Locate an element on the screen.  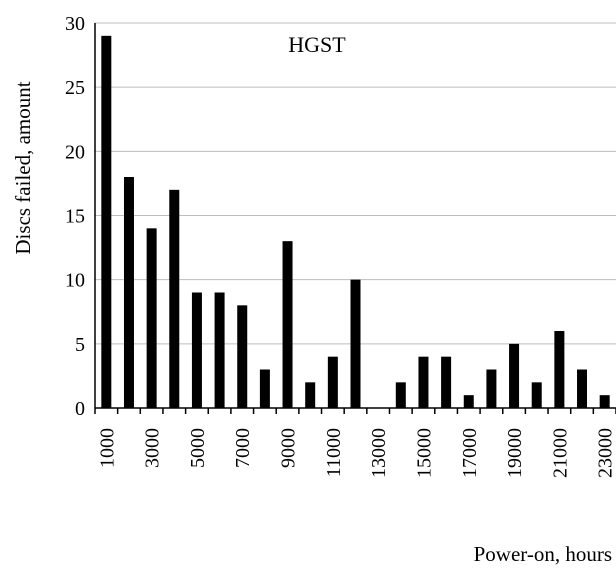
x-tick-label: 11000 is located at coordinates (334, 452).